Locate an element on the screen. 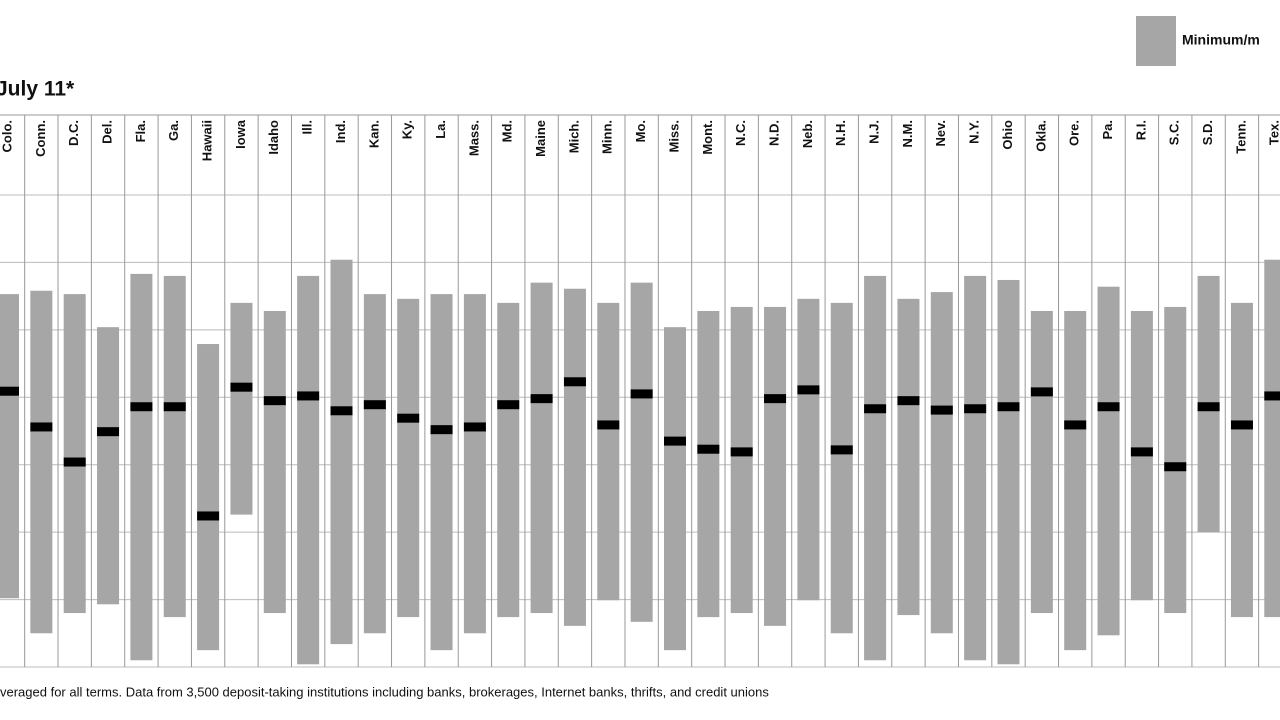 The height and width of the screenshot is (720, 1280). category-label: Fla. is located at coordinates (140, 131).